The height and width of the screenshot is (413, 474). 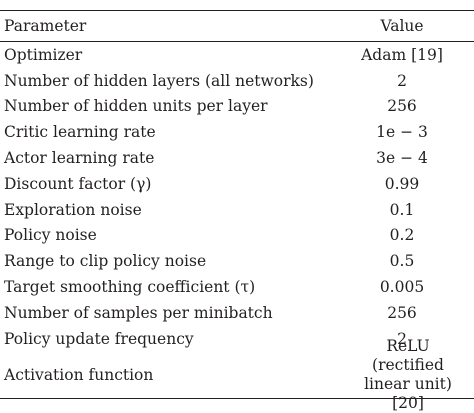 What do you see at coordinates (99, 338) in the screenshot?
I see `row-parameter: Policy update frequency` at bounding box center [99, 338].